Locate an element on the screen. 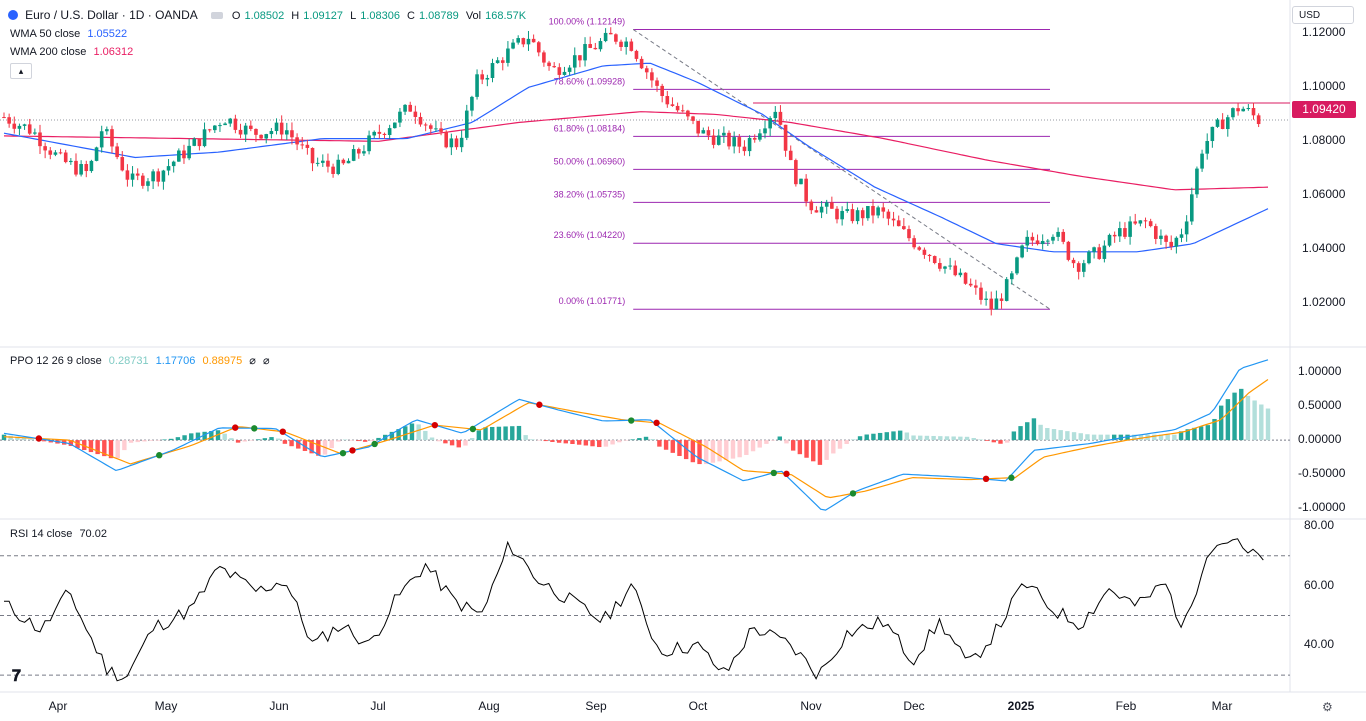 The height and width of the screenshot is (721, 1366). wma200-value: 1.06312 is located at coordinates (113, 52).